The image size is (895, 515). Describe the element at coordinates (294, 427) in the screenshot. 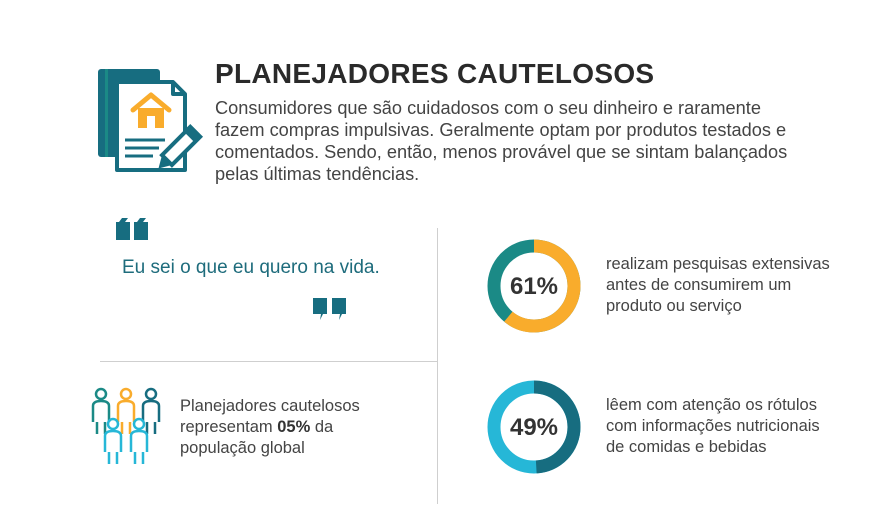

I see `population-highlight: 05%` at that location.